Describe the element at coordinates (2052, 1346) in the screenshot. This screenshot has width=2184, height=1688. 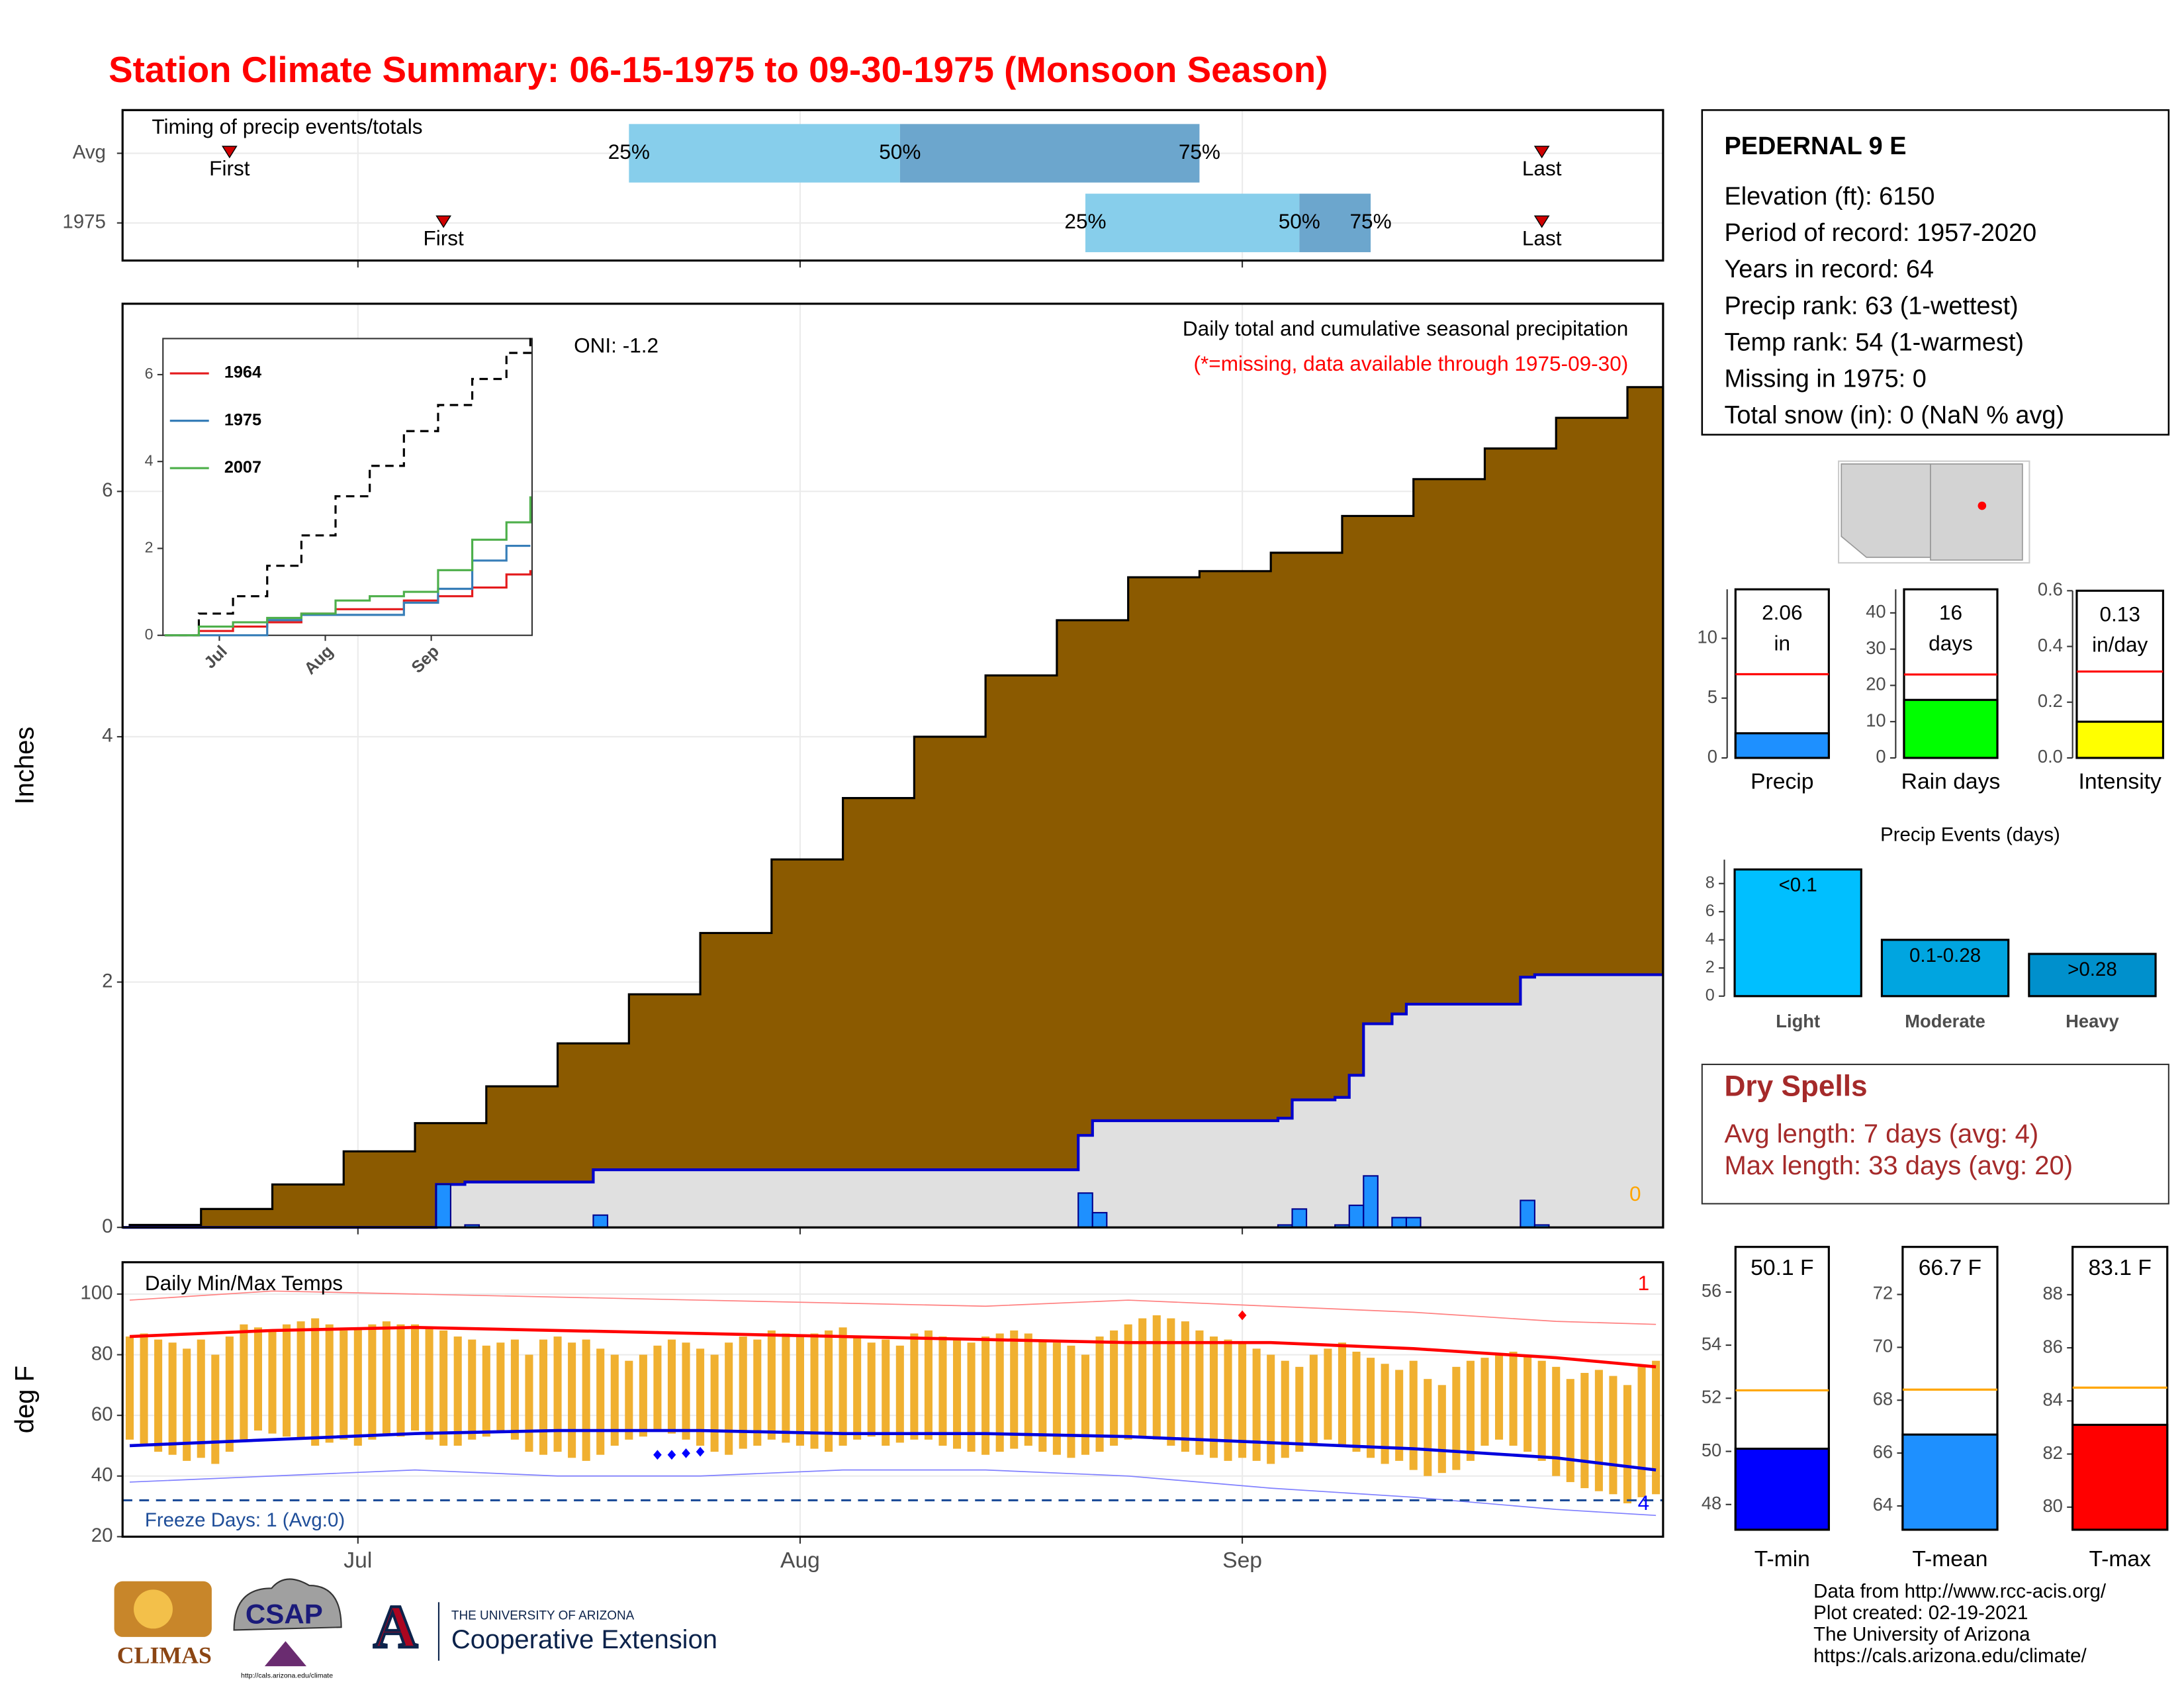
I see `y-tick-label: 86` at that location.